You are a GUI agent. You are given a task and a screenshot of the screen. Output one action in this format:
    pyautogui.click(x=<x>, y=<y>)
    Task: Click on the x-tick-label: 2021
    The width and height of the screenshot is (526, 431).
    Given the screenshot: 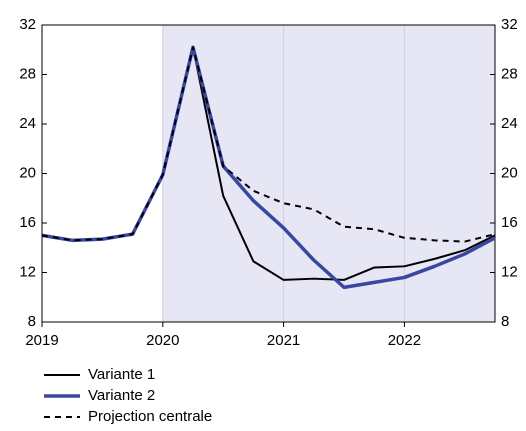 What is the action you would take?
    pyautogui.click(x=283, y=340)
    